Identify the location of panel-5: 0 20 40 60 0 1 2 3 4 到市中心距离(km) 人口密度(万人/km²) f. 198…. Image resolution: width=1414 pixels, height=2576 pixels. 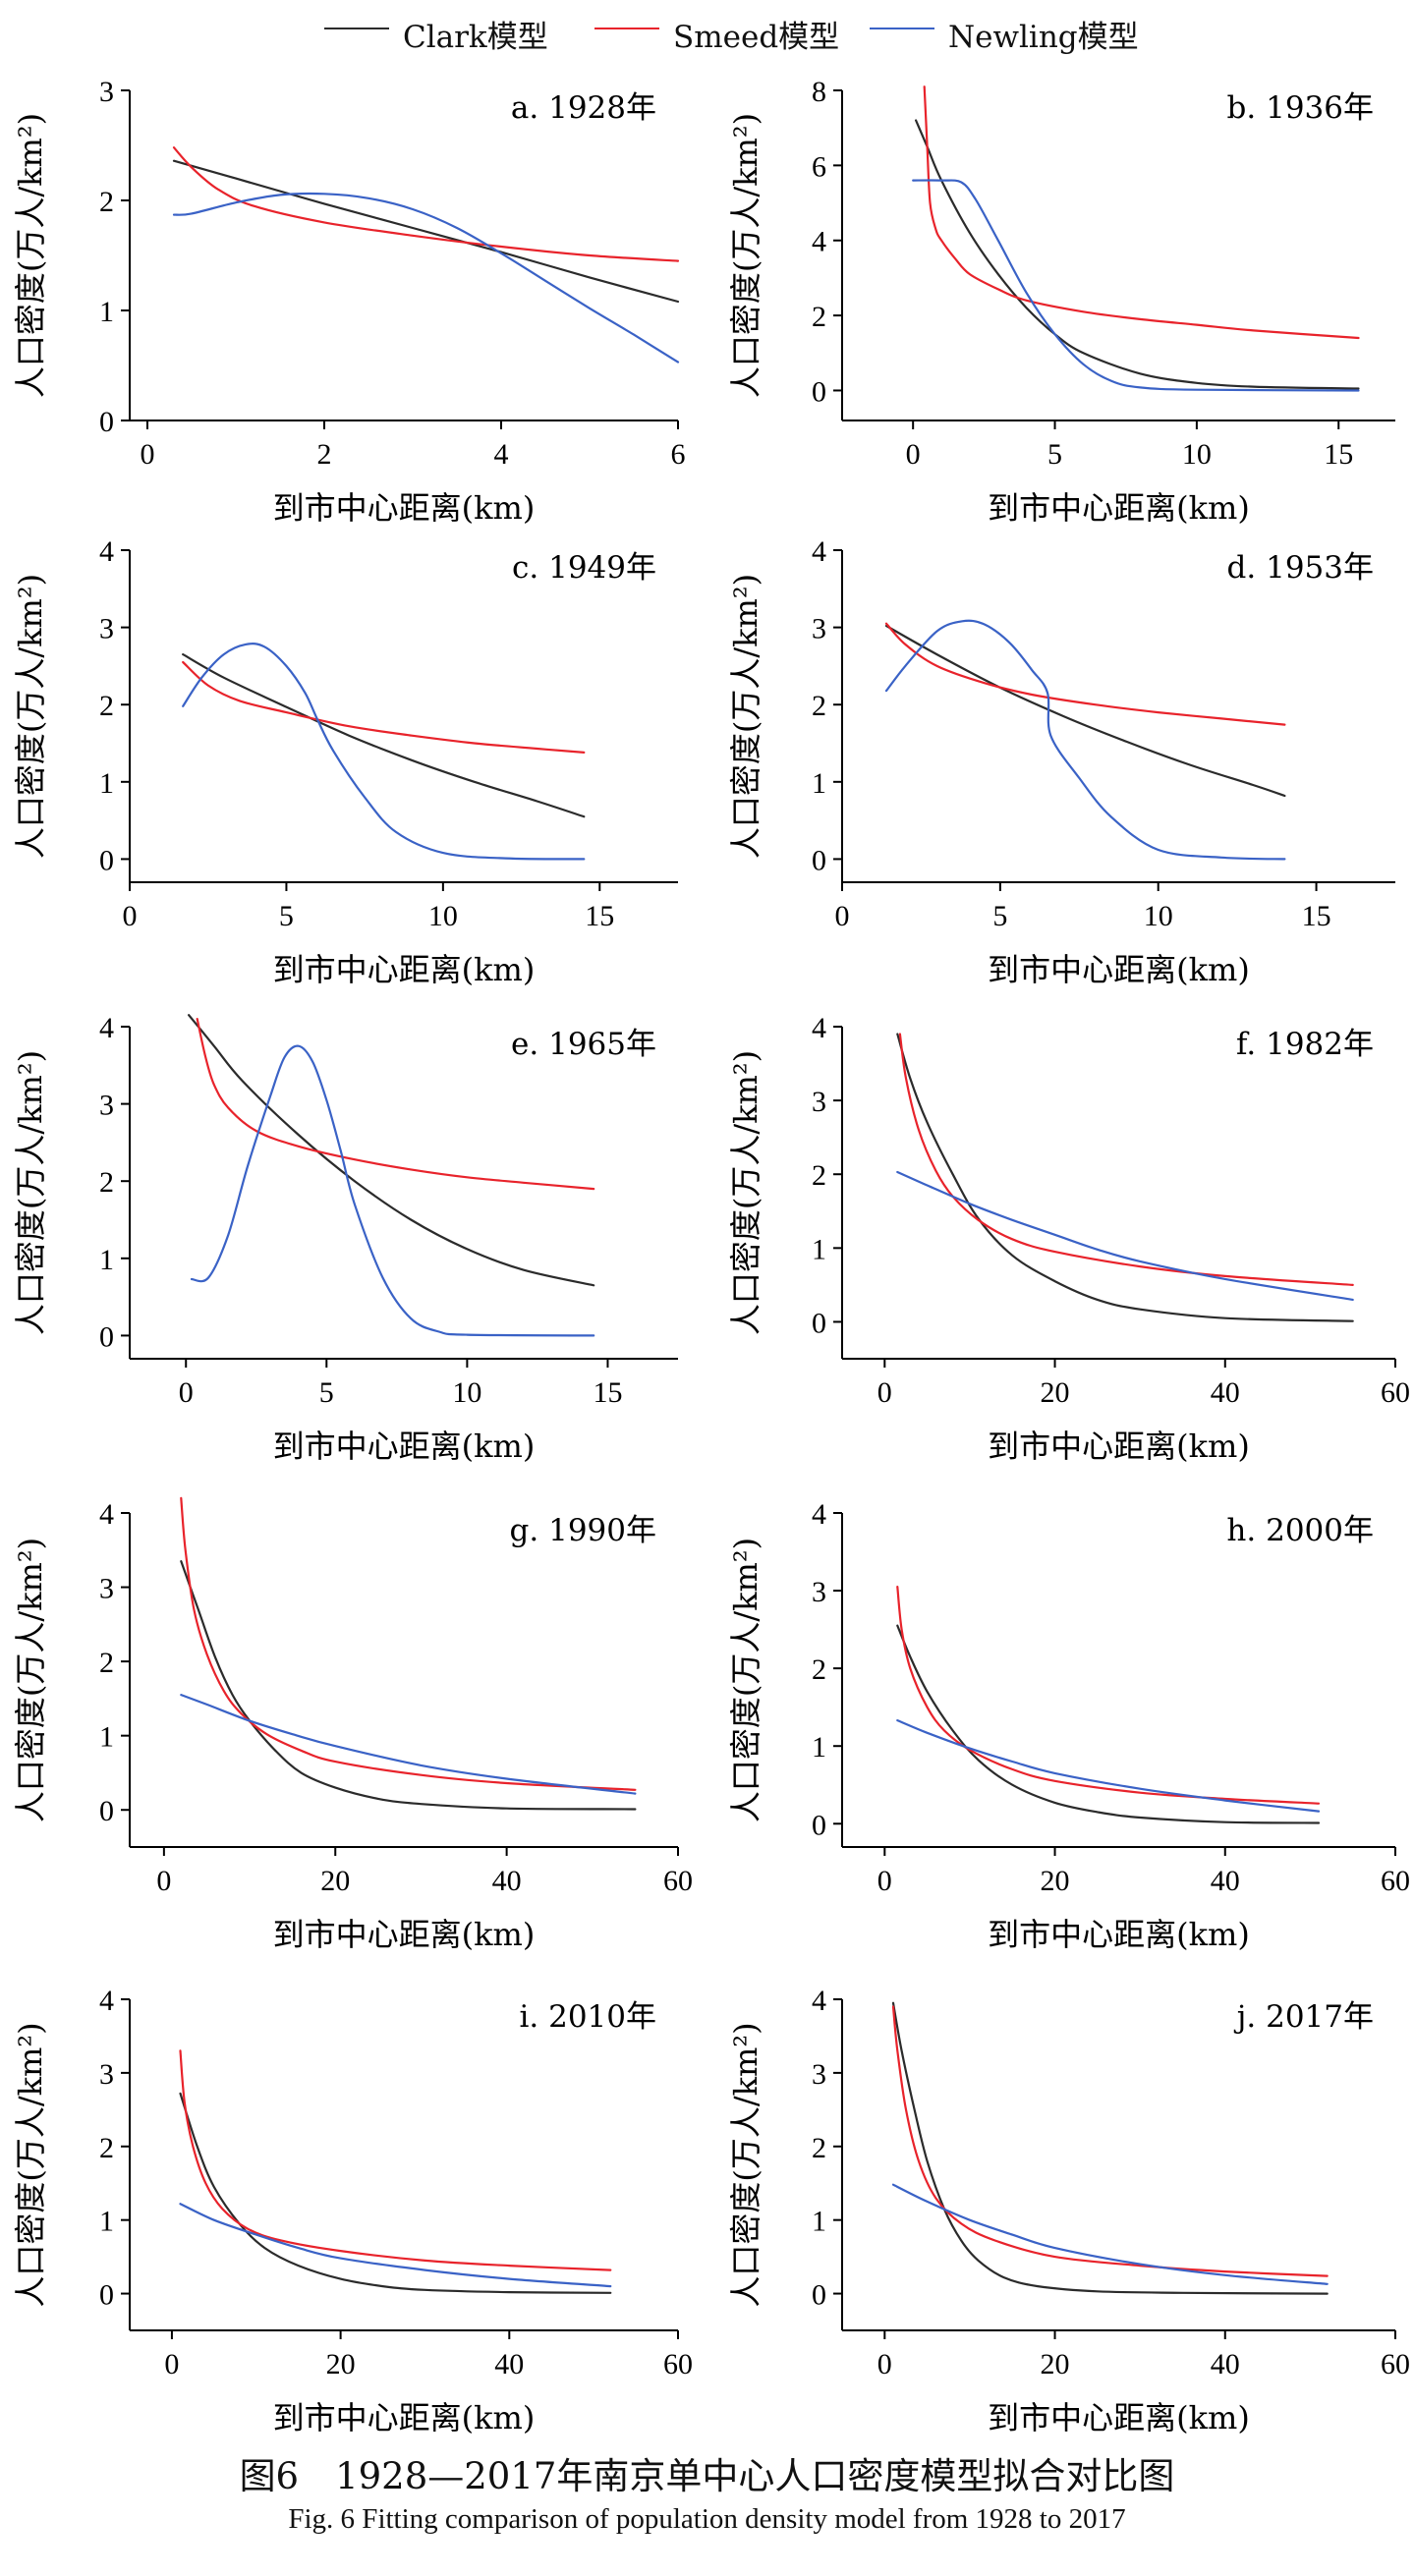
(1069, 1238).